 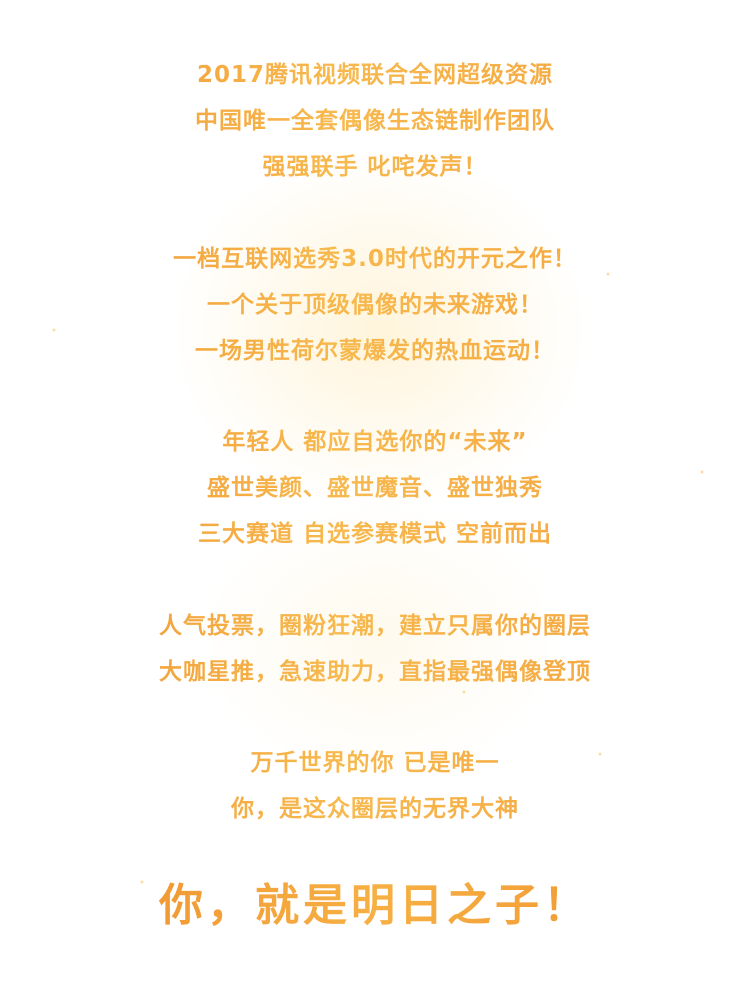 I want to click on slogan-section: 你，就是明日之子！, so click(x=375, y=906).